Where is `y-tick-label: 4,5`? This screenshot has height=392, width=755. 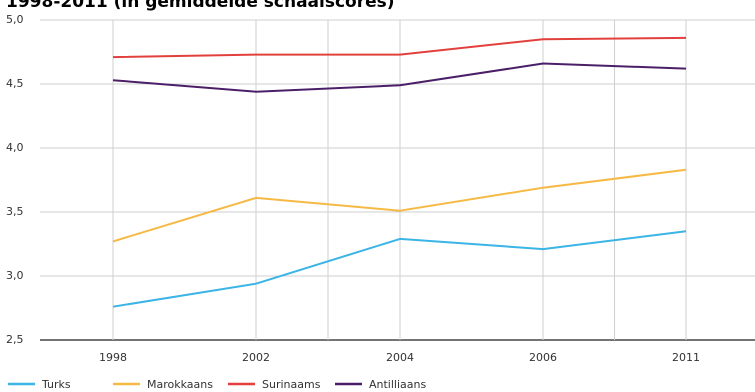
y-tick-label: 4,5 is located at coordinates (15, 83).